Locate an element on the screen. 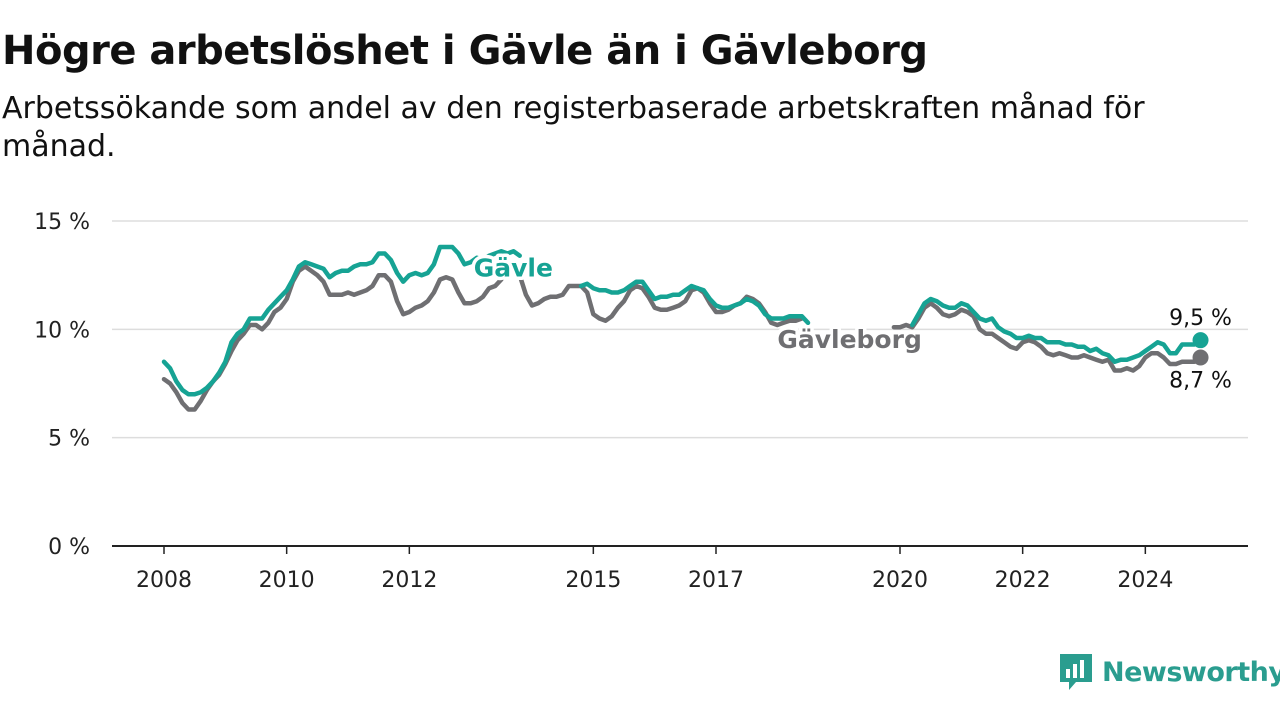 The image size is (1280, 720). end-value-label-gavle: 9,5 % is located at coordinates (1200, 318).